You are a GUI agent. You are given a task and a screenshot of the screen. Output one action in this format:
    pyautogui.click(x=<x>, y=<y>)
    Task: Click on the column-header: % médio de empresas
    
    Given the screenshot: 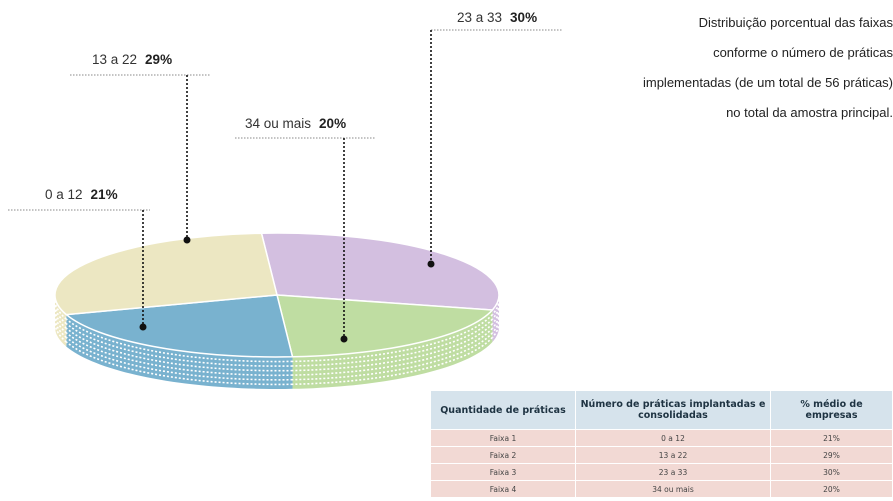 What is the action you would take?
    pyautogui.click(x=831, y=410)
    